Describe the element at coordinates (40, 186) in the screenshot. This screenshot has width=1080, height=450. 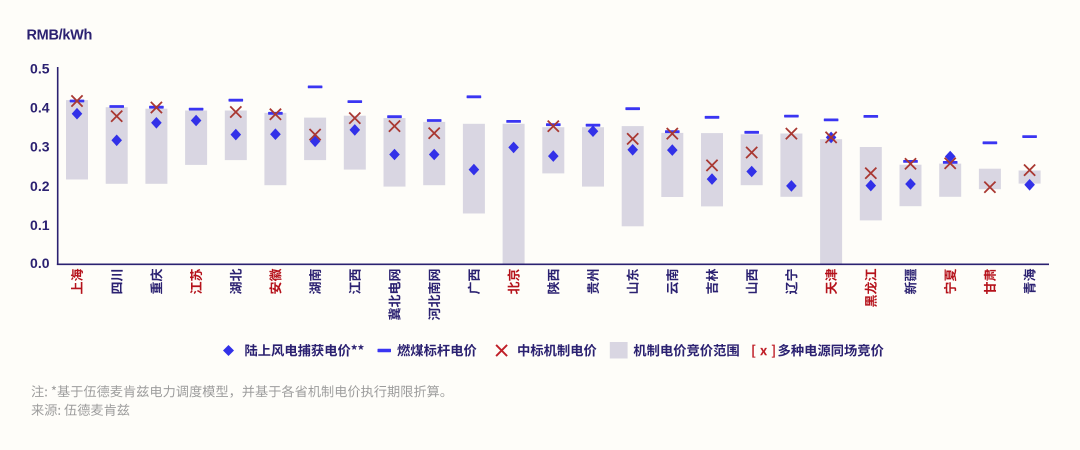
I see `svg-text: 0.2` at that location.